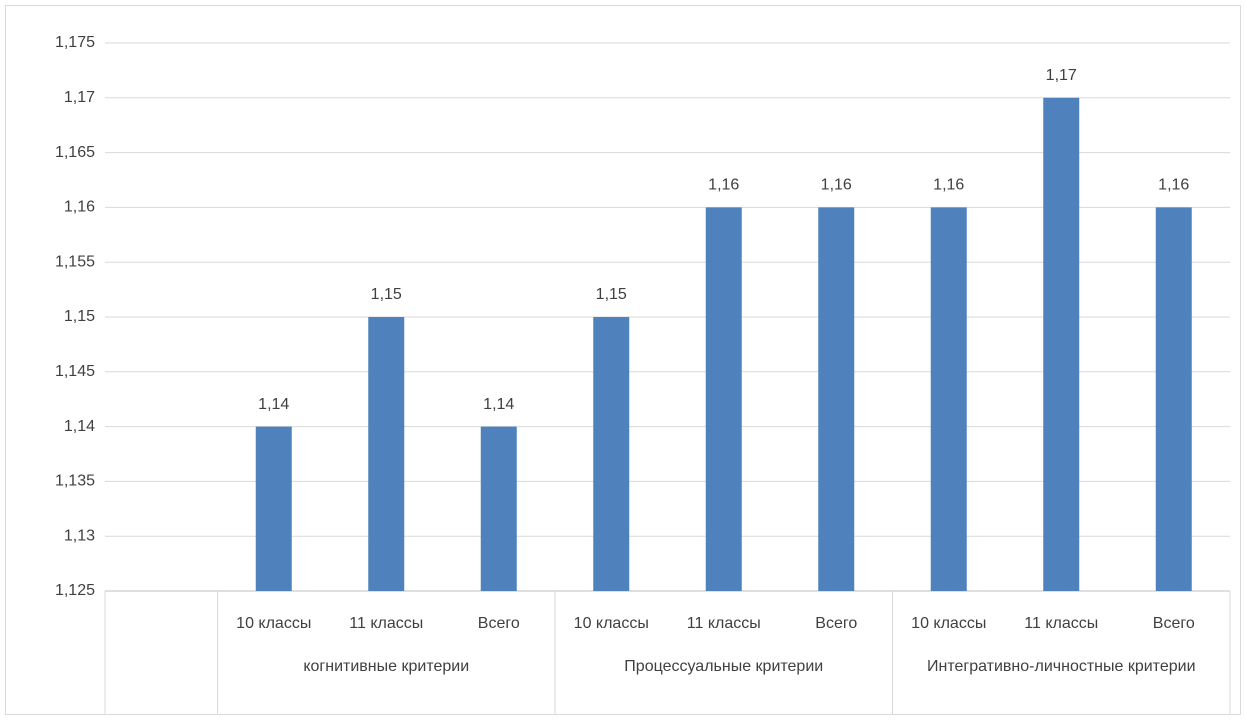 The height and width of the screenshot is (720, 1246). Describe the element at coordinates (75, 481) in the screenshot. I see `y-tick-label: 1,135` at that location.